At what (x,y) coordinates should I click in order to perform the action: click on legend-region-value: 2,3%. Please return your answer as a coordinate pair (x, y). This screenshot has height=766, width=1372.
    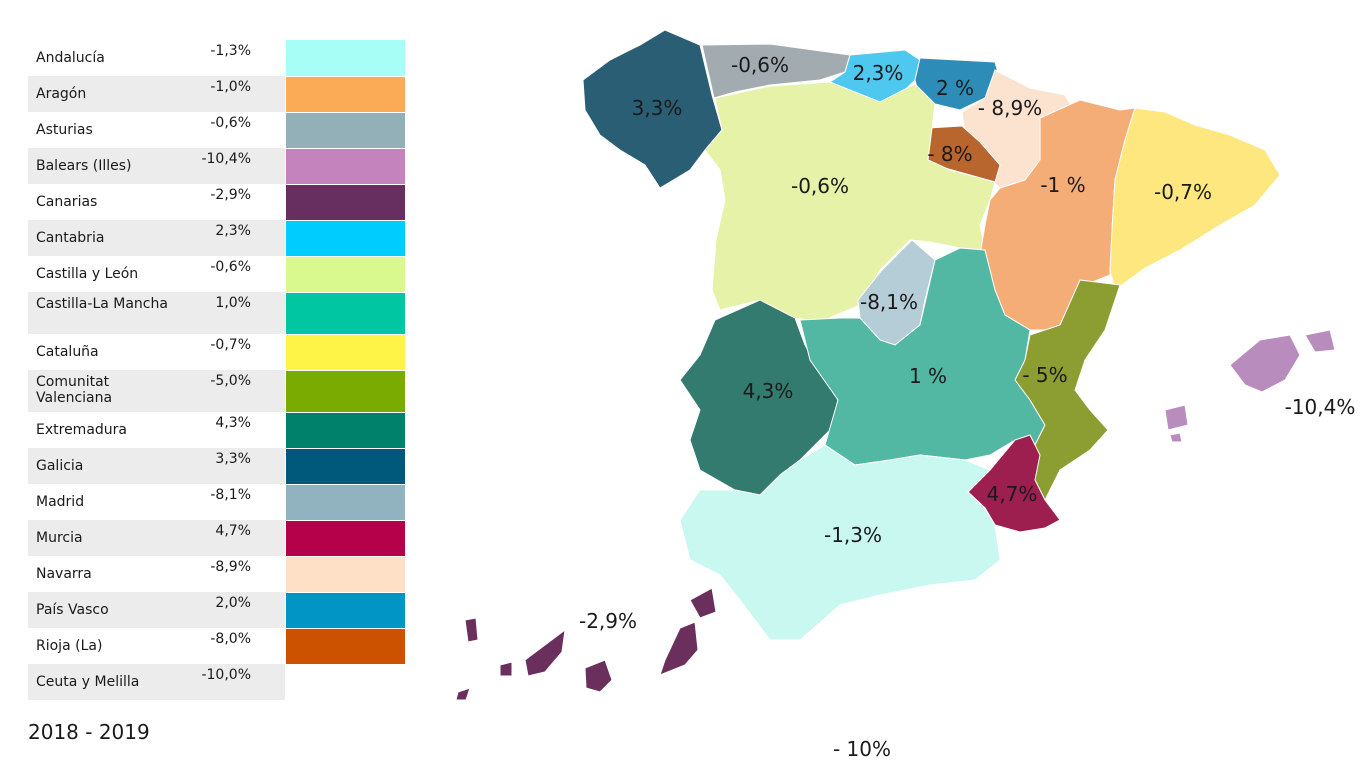
    Looking at the image, I should click on (230, 238).